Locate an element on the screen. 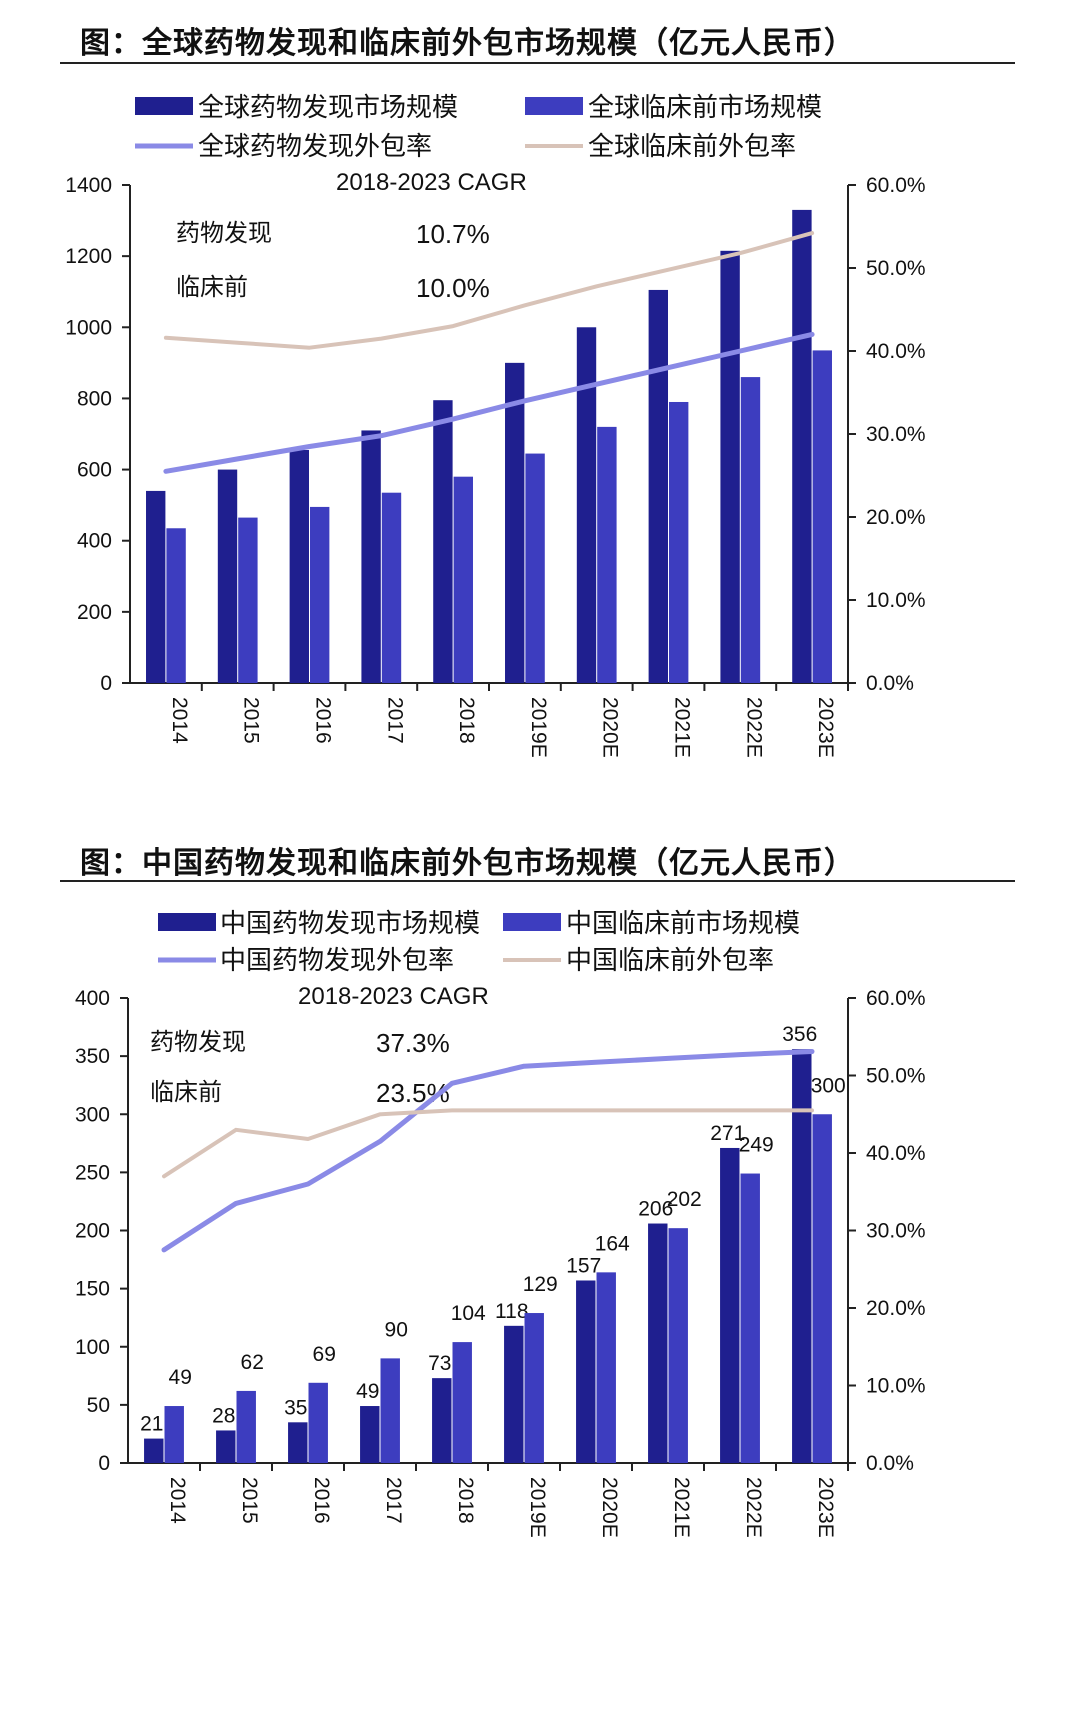 The height and width of the screenshot is (1724, 1080). cagr-value-discovery: 37.3% is located at coordinates (413, 1043).